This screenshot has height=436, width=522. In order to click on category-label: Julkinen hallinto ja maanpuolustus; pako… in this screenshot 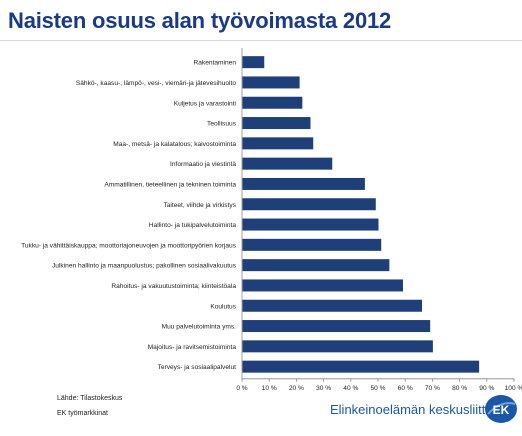, I will do `click(144, 266)`.